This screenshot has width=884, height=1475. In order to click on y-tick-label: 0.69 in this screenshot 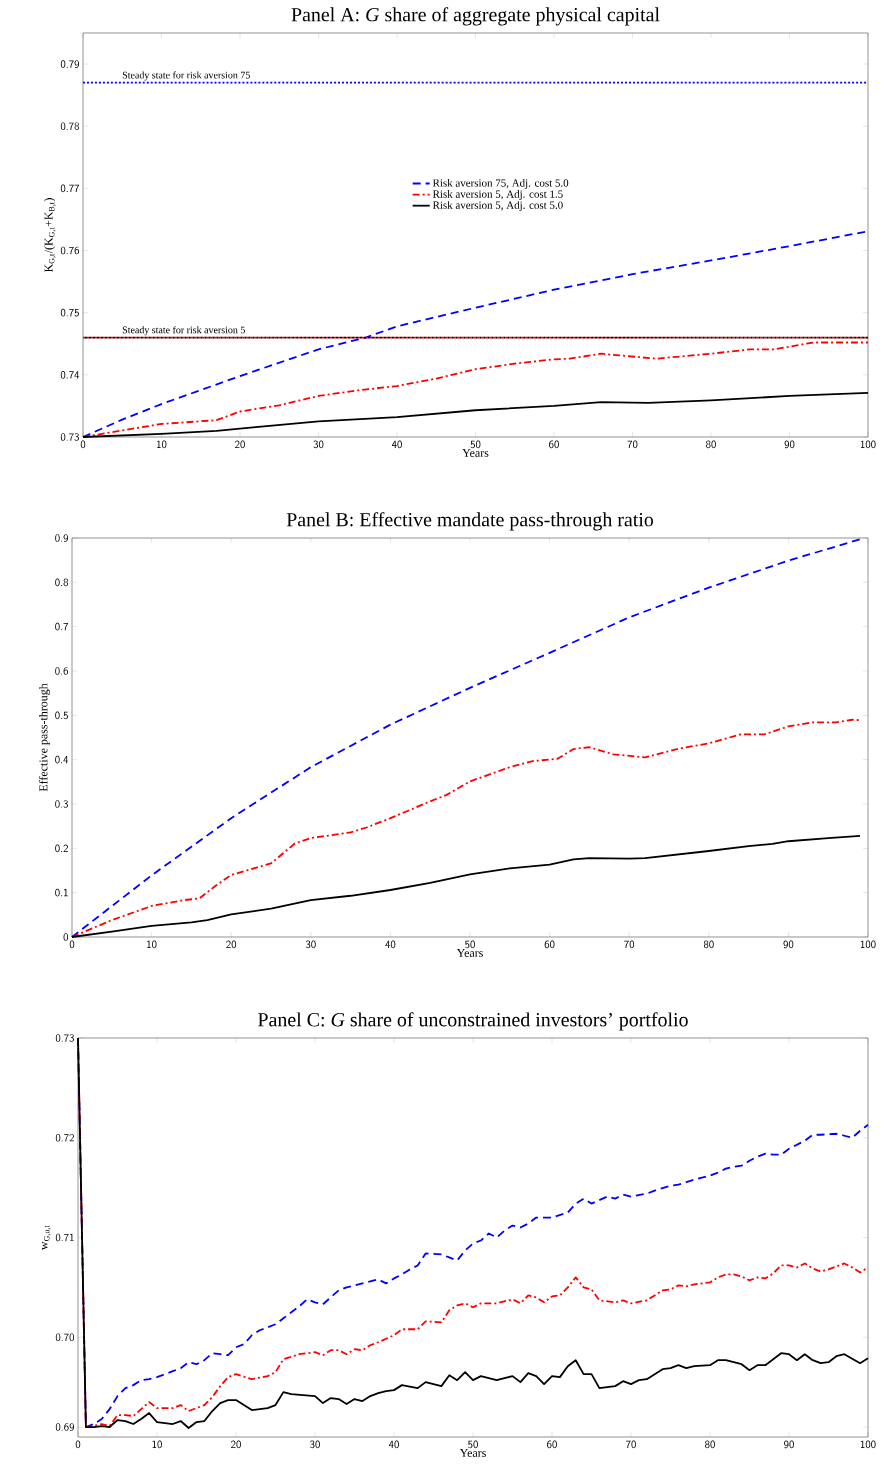, I will do `click(64, 1427)`.